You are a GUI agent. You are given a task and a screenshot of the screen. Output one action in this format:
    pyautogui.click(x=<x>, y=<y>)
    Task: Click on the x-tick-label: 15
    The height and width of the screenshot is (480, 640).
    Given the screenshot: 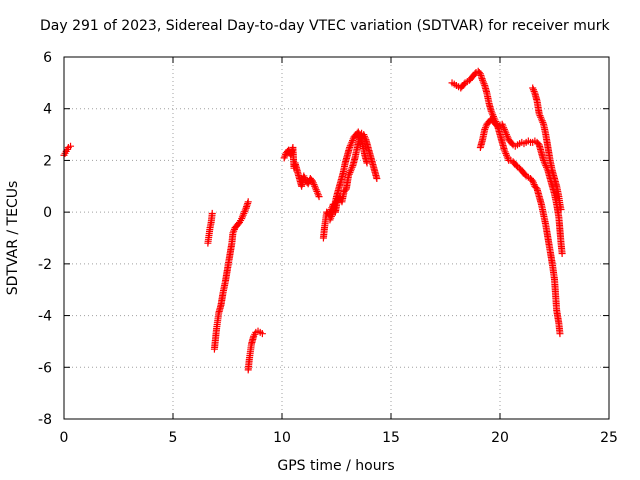 What is the action you would take?
    pyautogui.click(x=391, y=438)
    